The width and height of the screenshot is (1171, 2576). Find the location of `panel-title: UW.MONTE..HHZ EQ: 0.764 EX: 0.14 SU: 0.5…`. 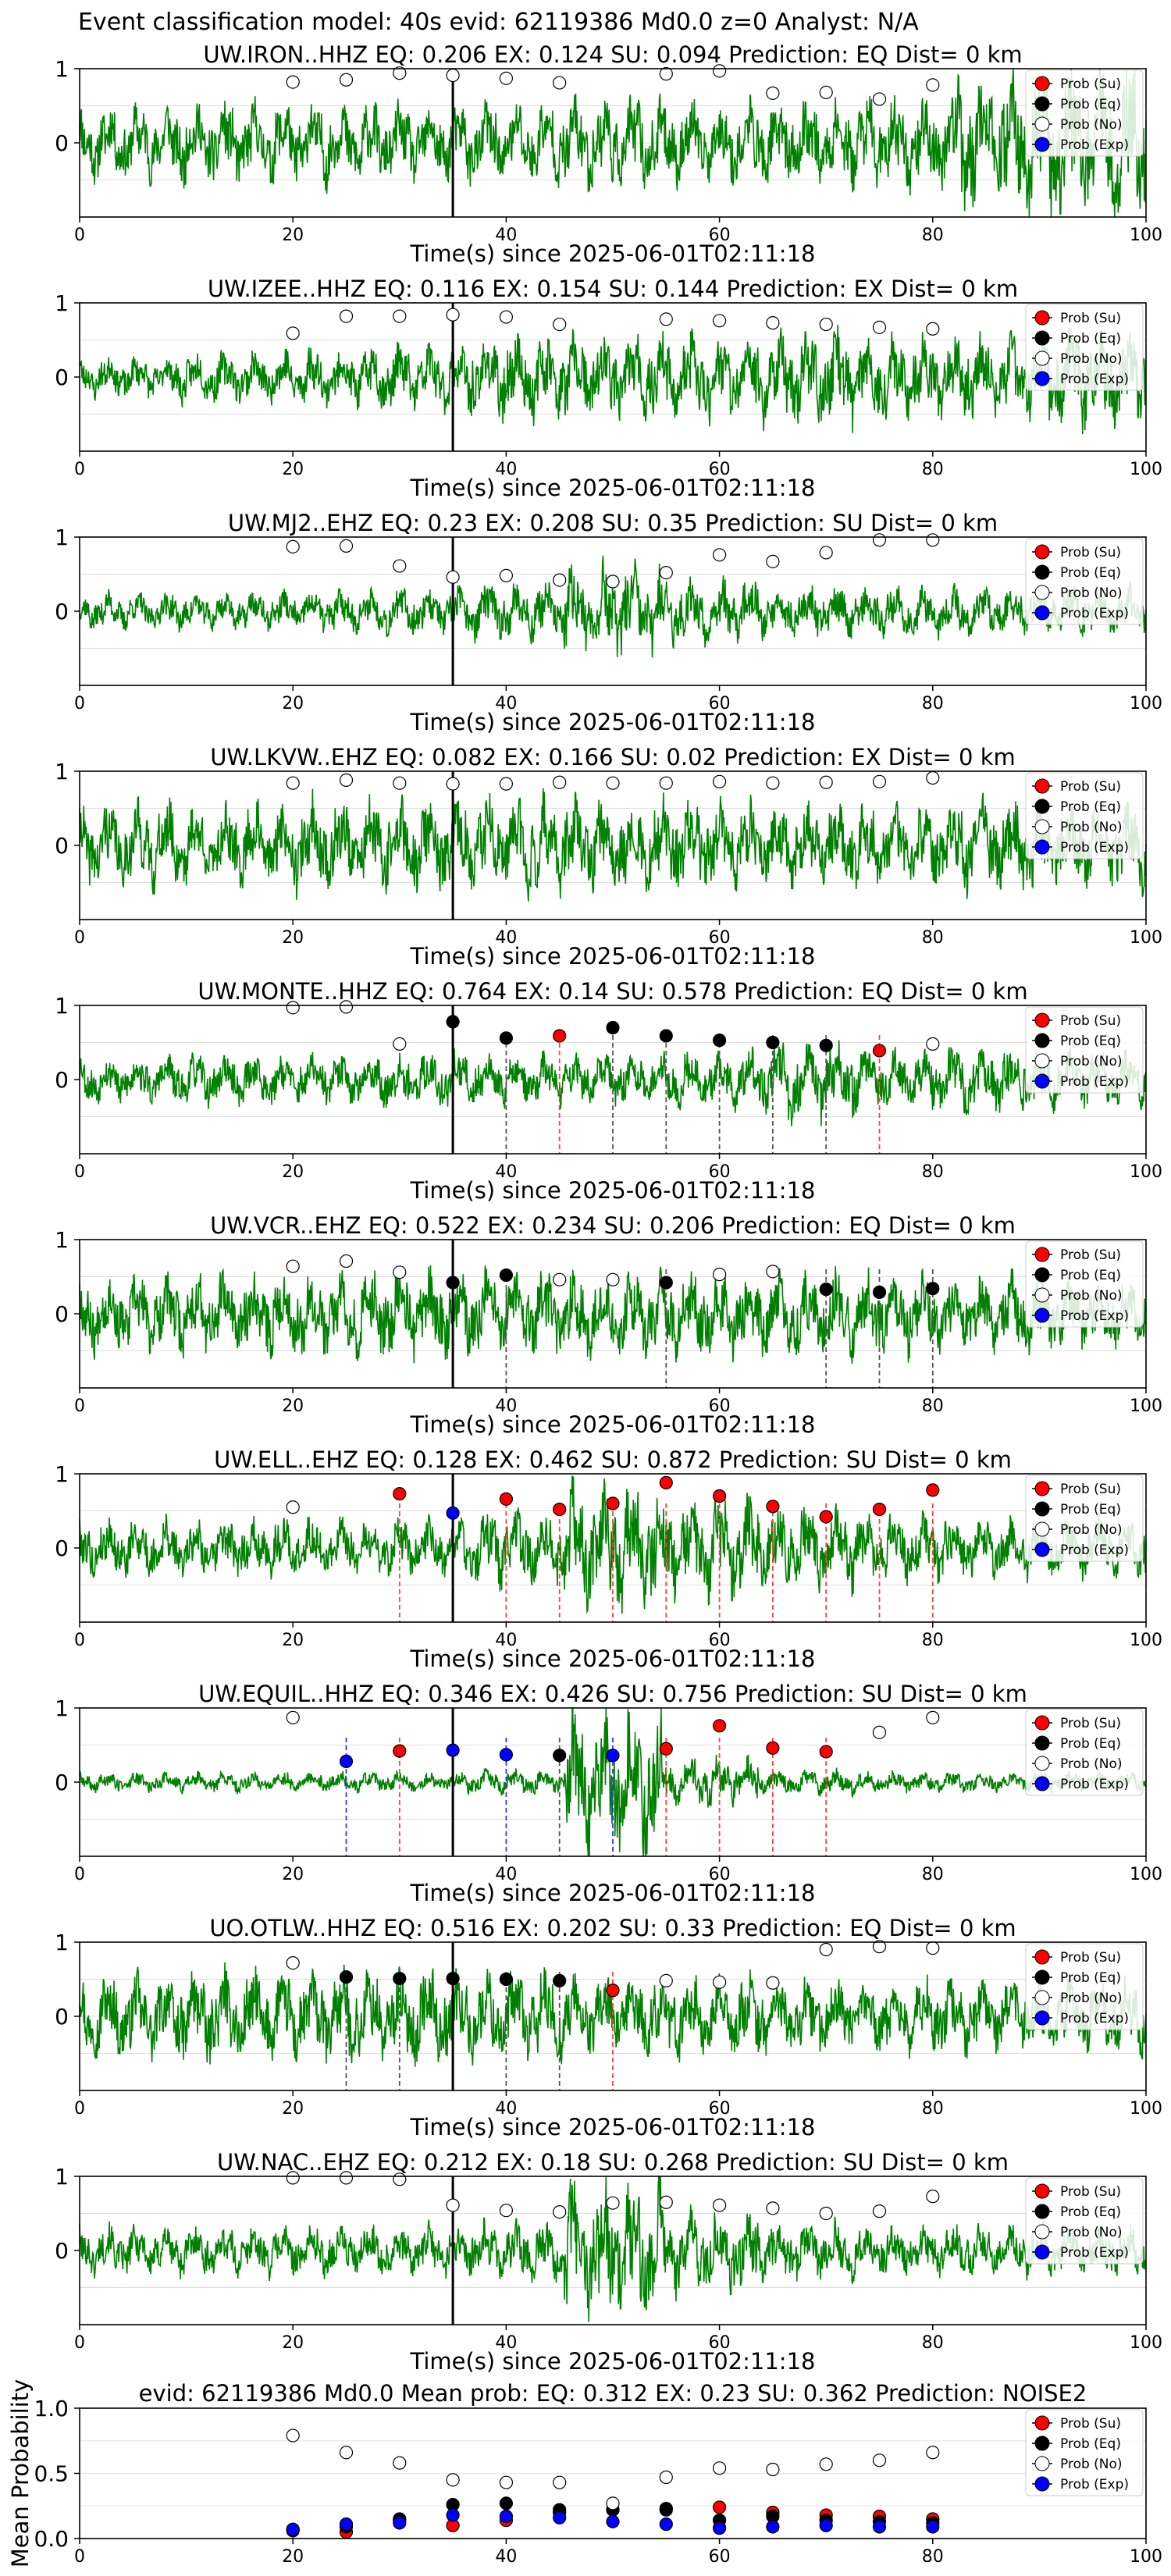

panel-title: UW.MONTE..HHZ EQ: 0.764 EX: 0.14 SU: 0.5… is located at coordinates (612, 991).